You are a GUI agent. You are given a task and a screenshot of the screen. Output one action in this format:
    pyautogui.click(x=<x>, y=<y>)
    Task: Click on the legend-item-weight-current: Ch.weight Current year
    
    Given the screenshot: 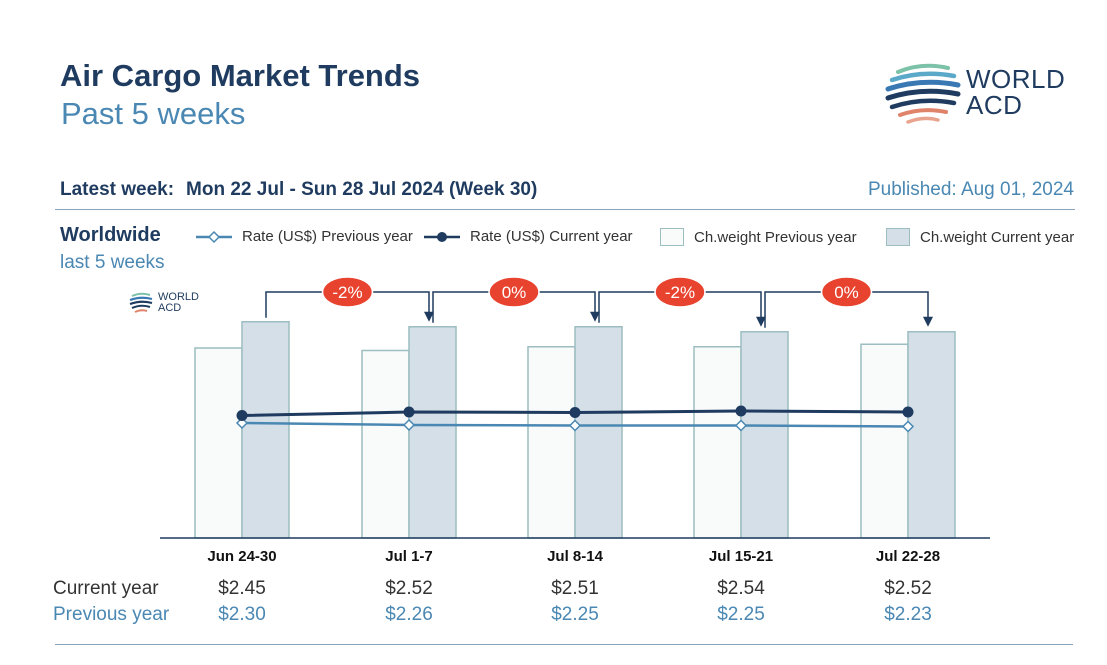 What is the action you would take?
    pyautogui.click(x=980, y=237)
    